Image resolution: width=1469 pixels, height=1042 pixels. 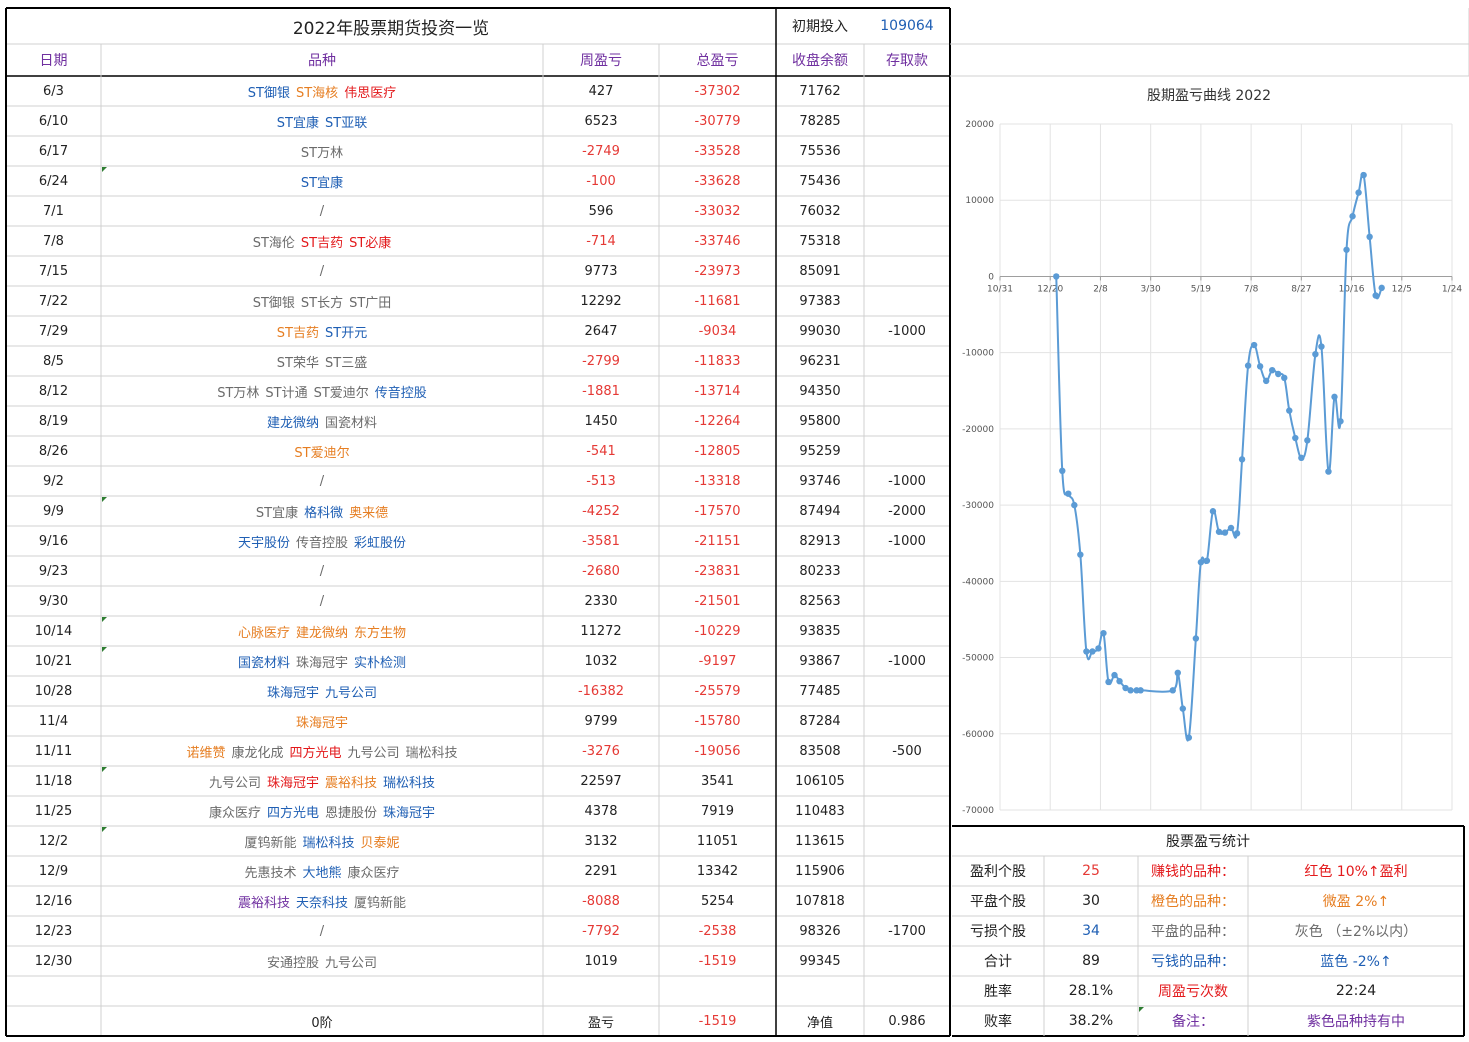 I want to click on row-total-pnl: -11833, so click(x=717, y=361).